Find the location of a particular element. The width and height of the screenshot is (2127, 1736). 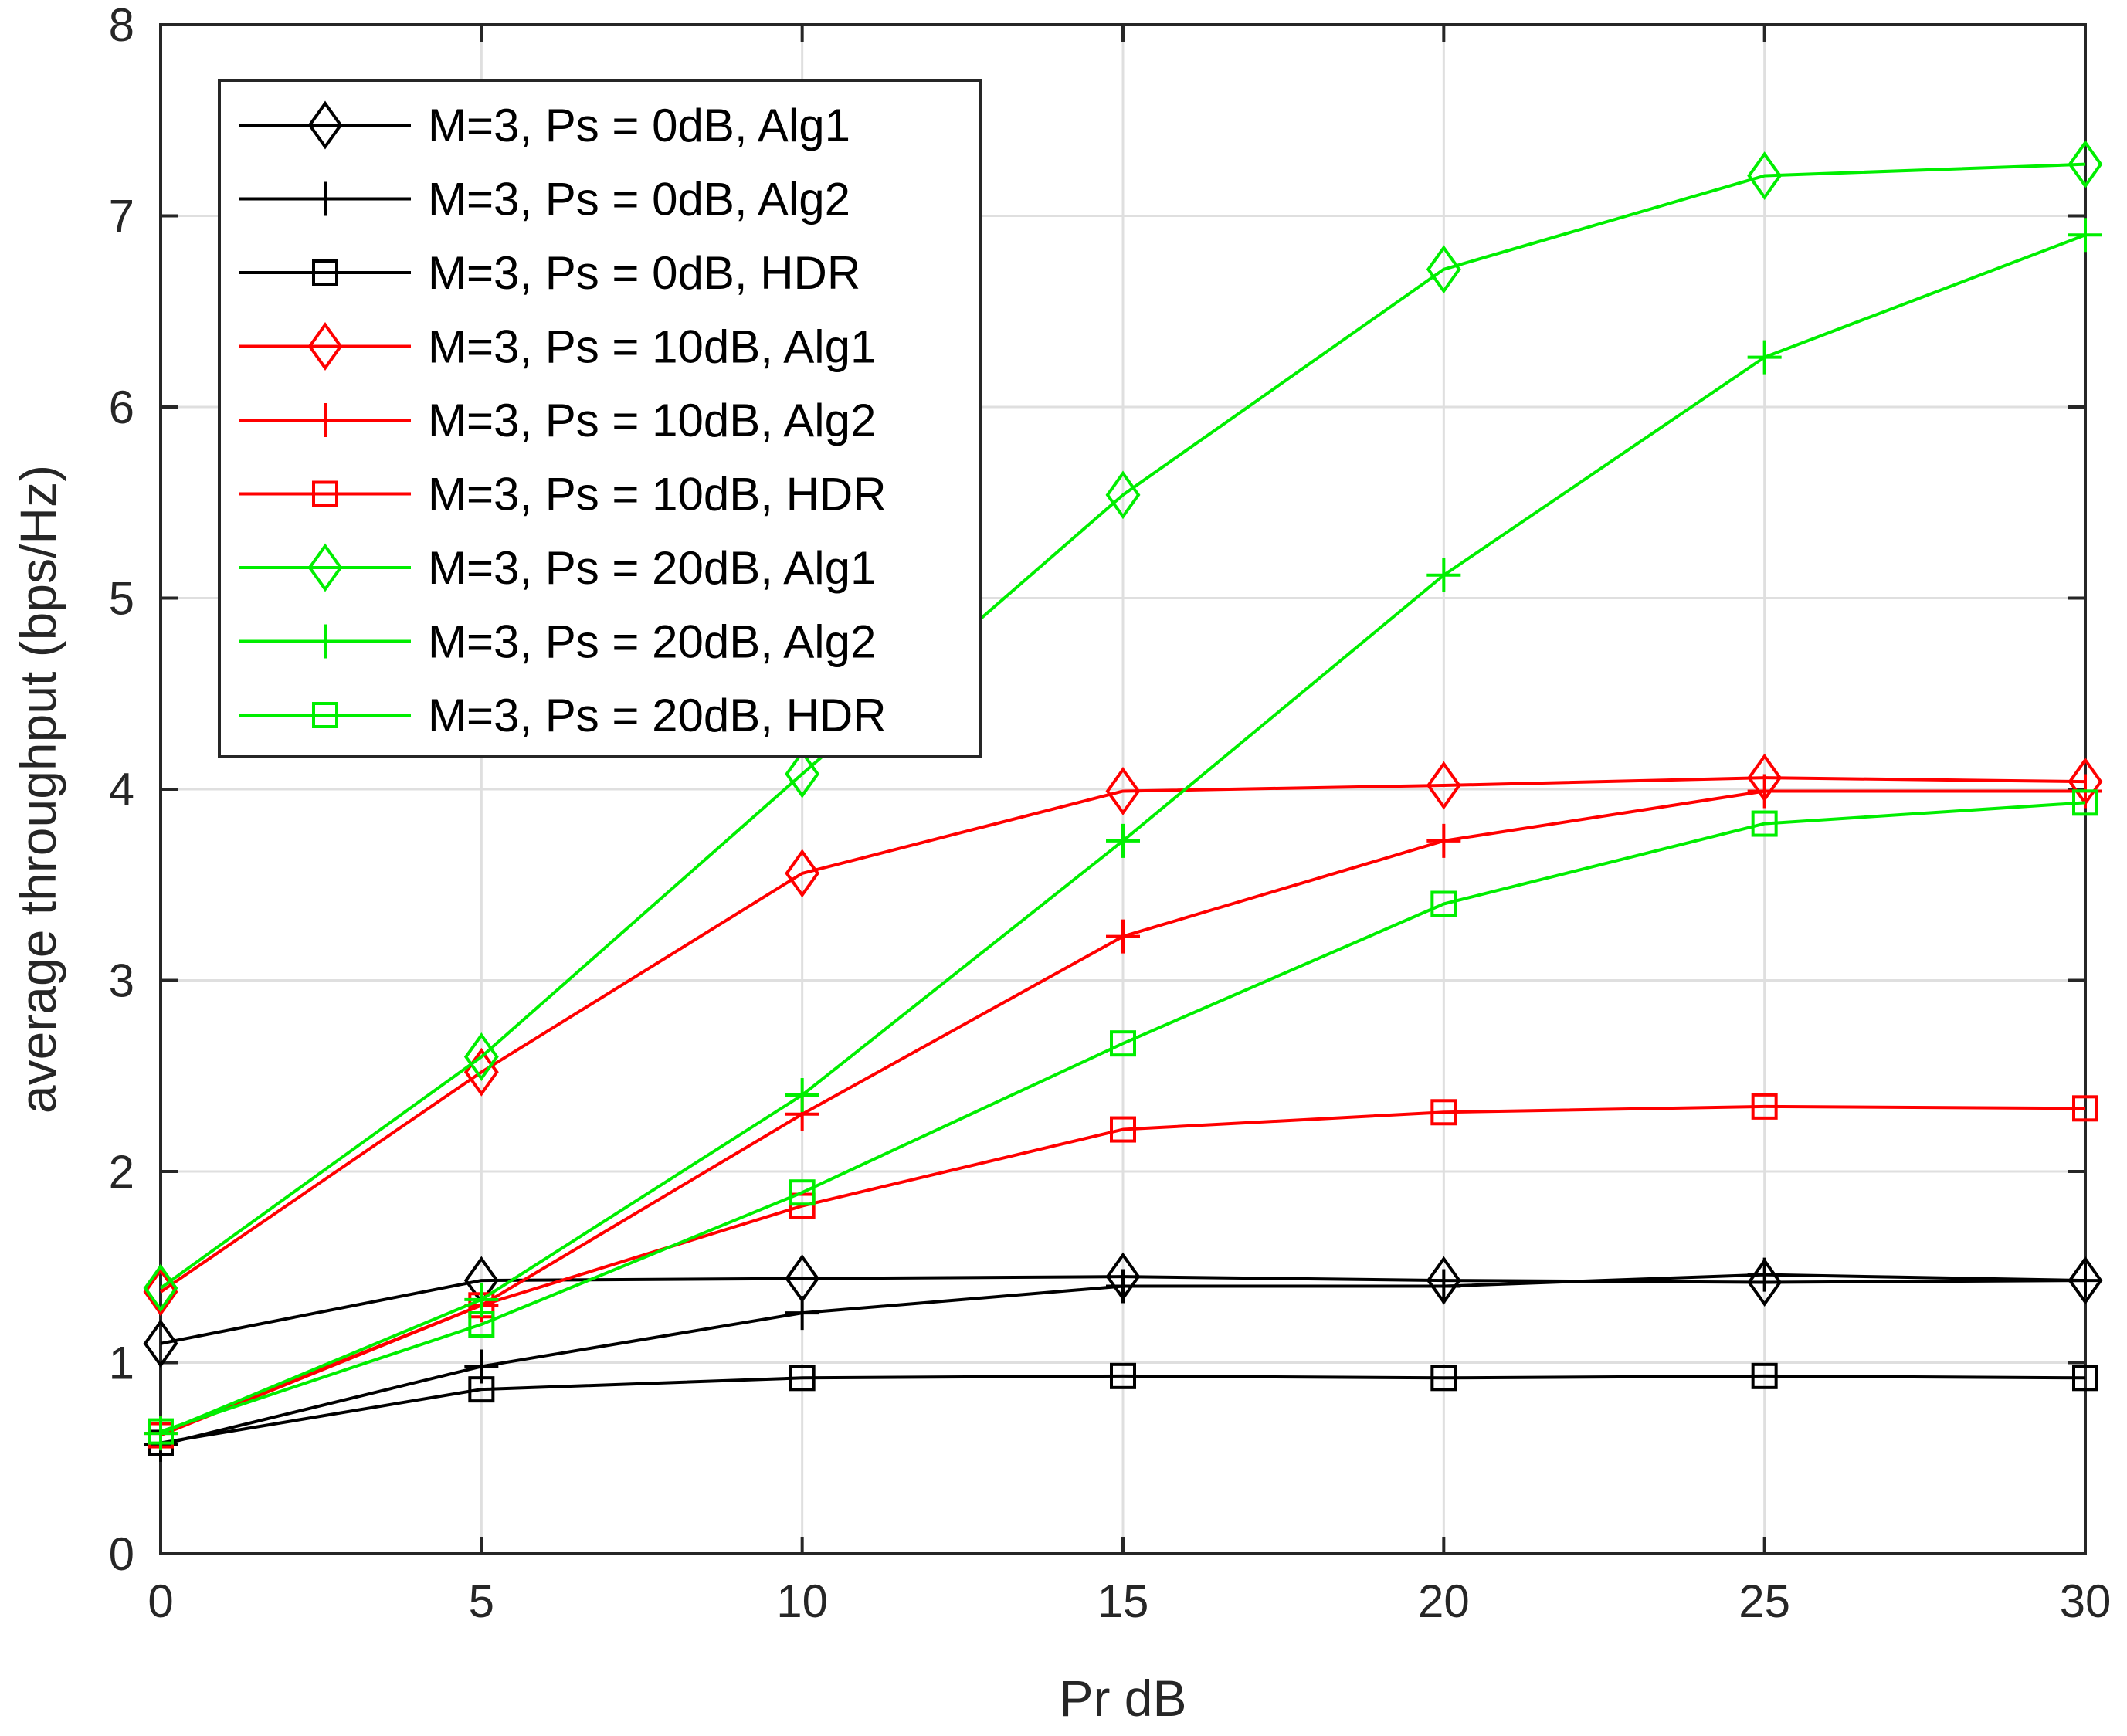

y-axis-title: average throughput (bps/Hz) is located at coordinates (37, 789).